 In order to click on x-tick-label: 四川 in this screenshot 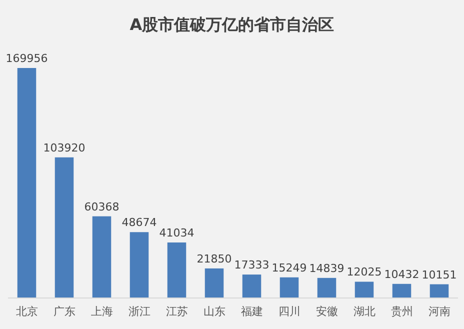, I will do `click(289, 311)`.